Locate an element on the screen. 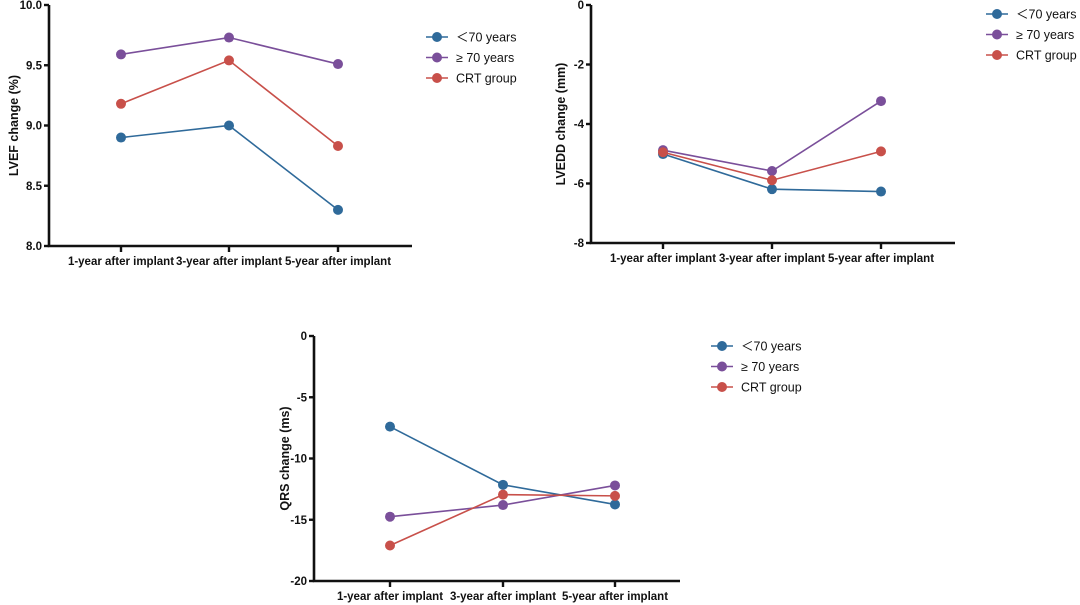  y-tick-label: 8.0 is located at coordinates (34, 247).